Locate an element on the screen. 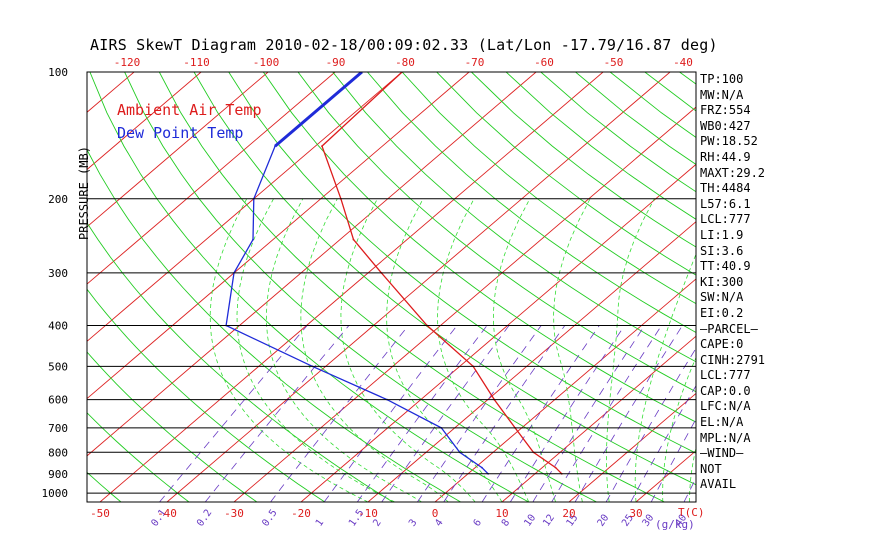  index-item: CAP:0.0 is located at coordinates (725, 390).